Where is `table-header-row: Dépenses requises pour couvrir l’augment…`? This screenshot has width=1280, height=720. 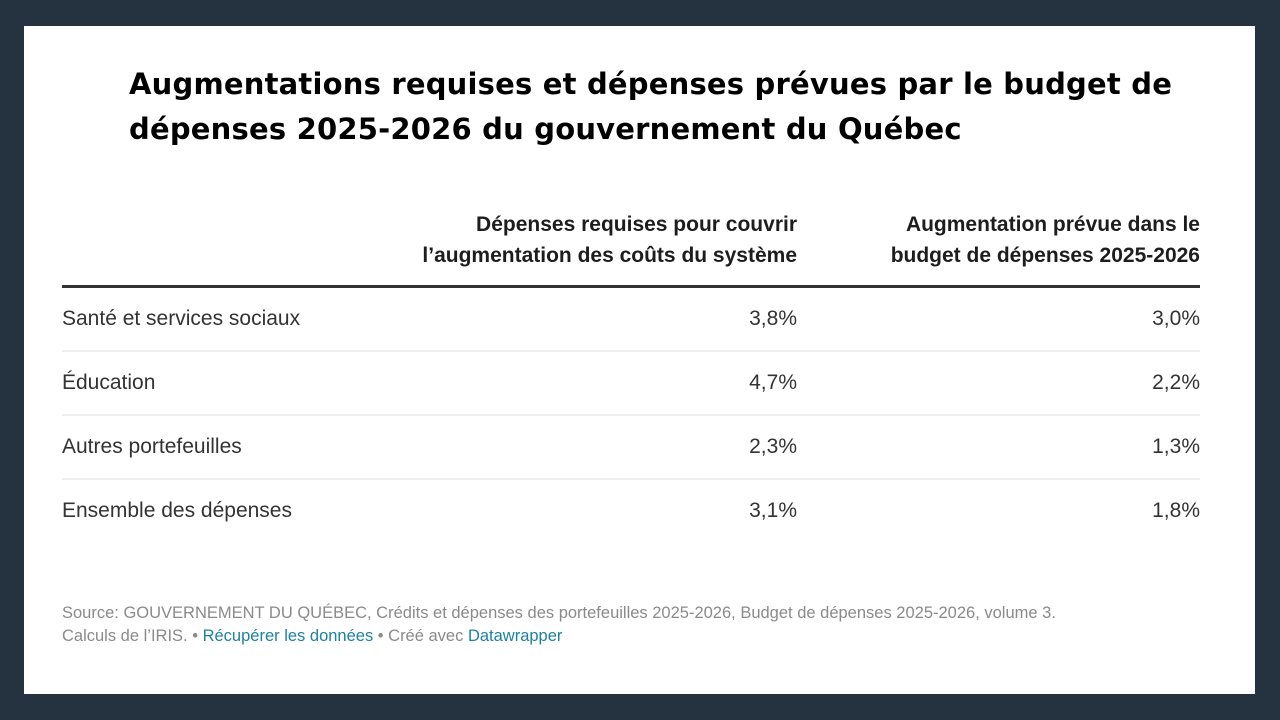 table-header-row: Dépenses requises pour couvrir l’augment… is located at coordinates (631, 248).